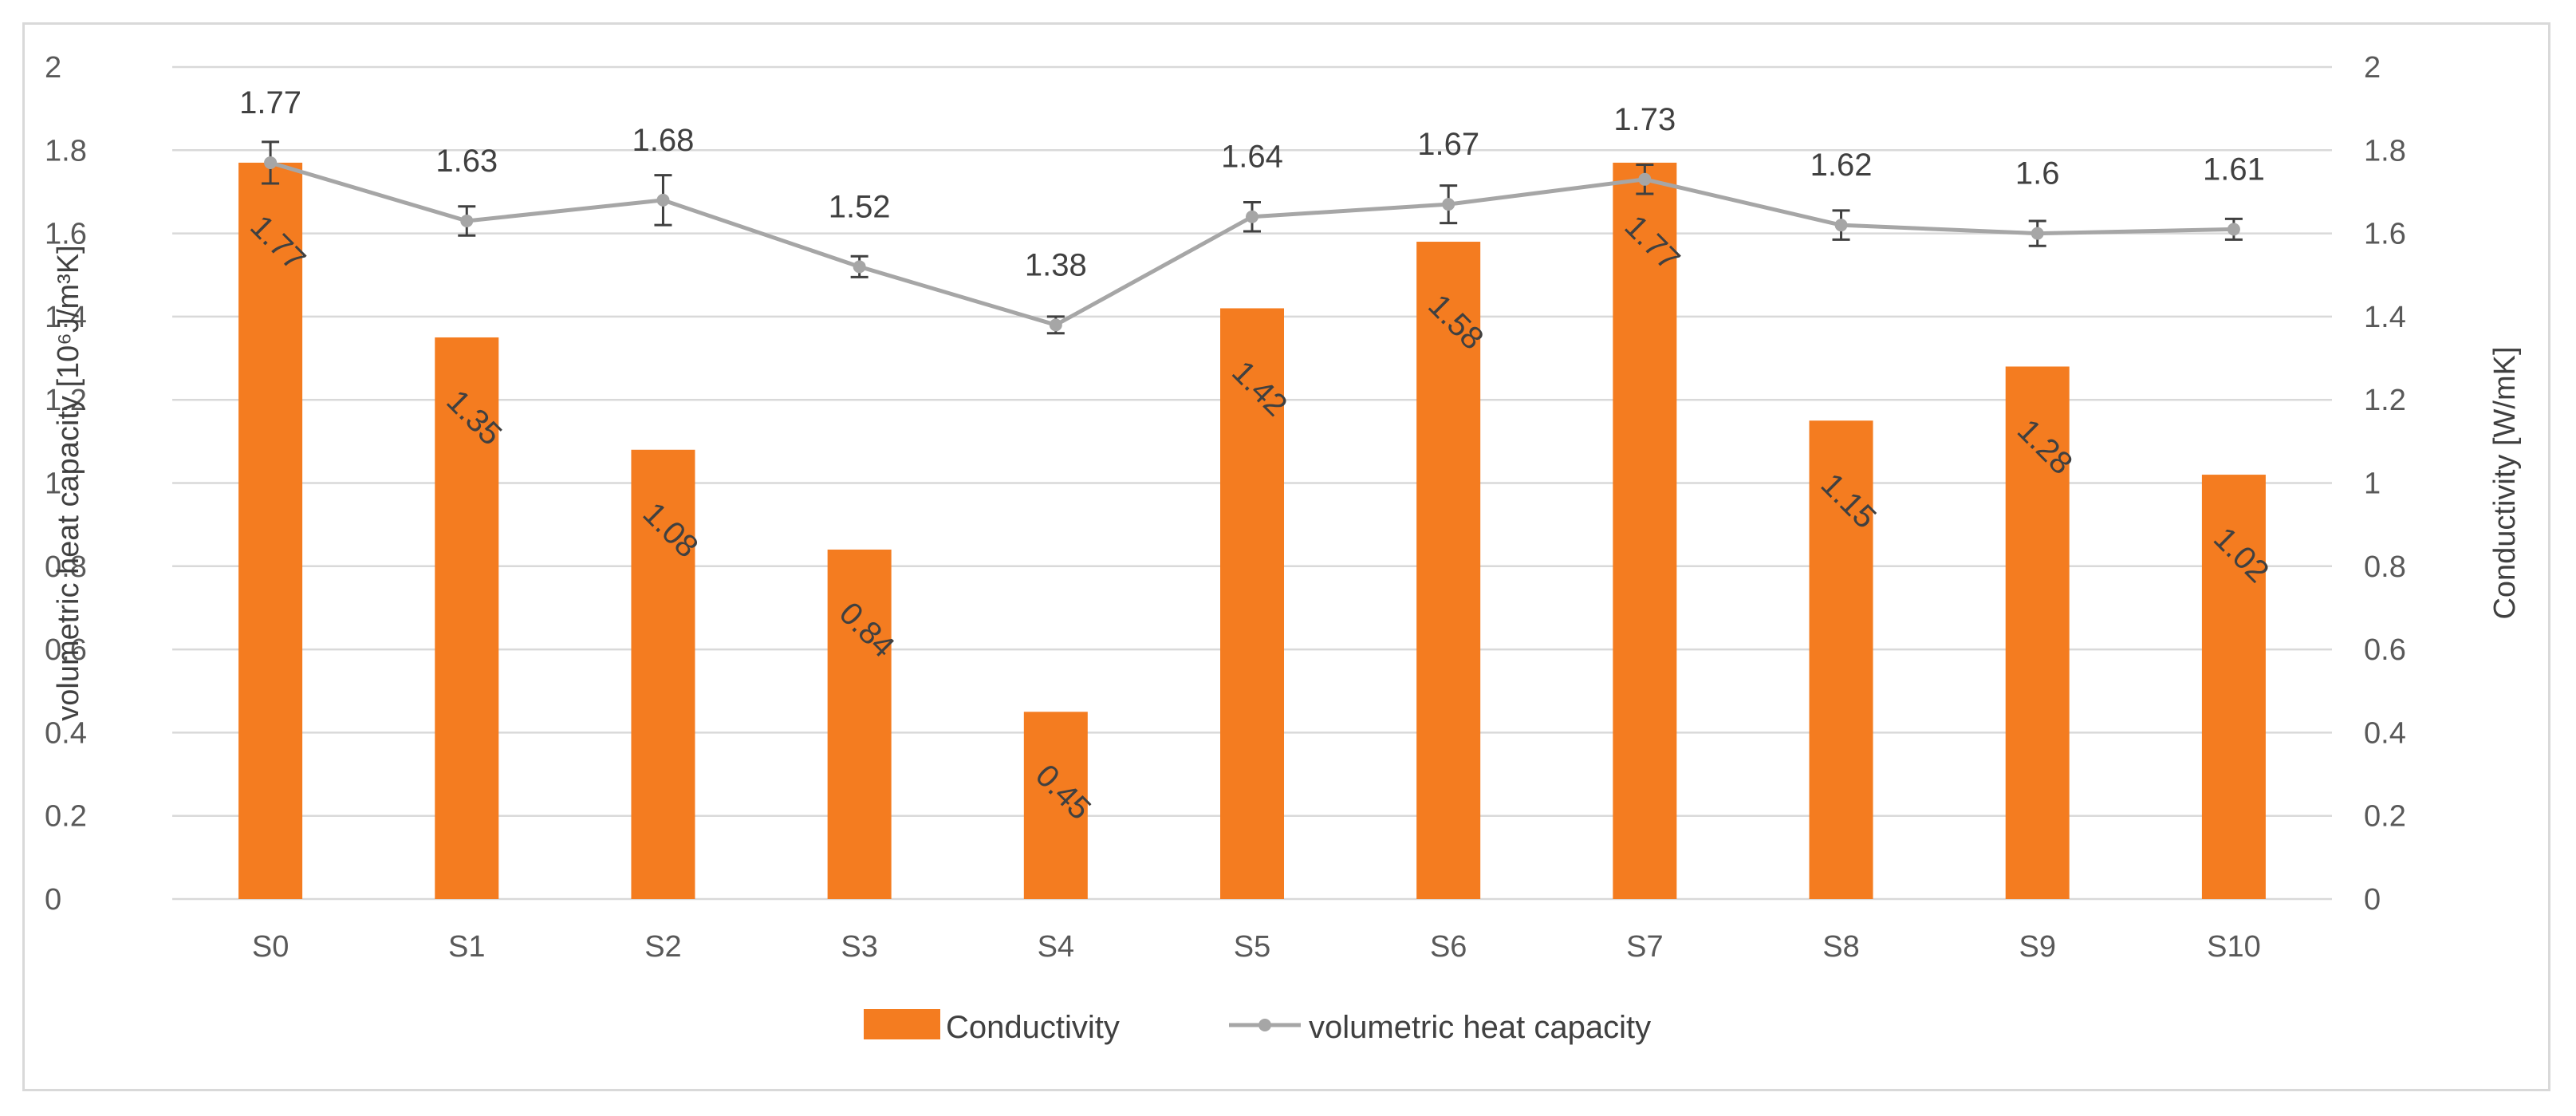  Describe the element at coordinates (2385, 733) in the screenshot. I see `y-right-tick-label: 0.4` at that location.